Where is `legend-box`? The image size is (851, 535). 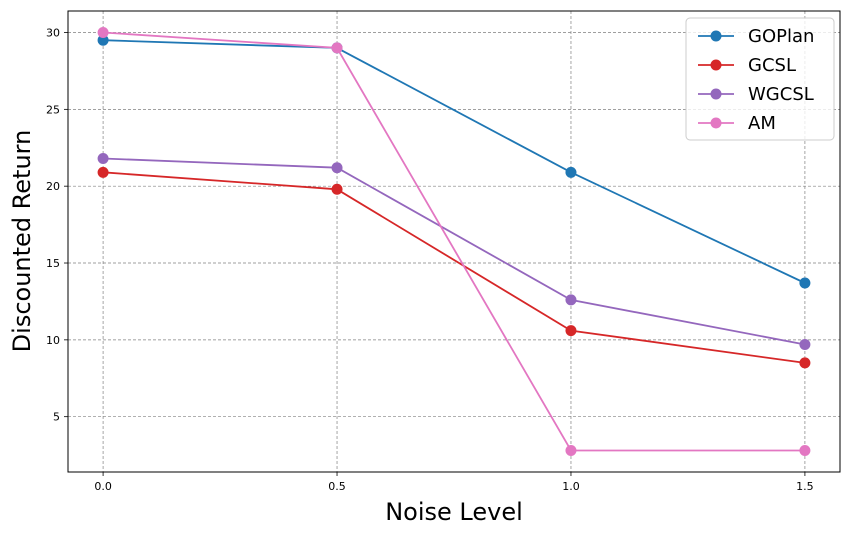
legend-box is located at coordinates (760, 79).